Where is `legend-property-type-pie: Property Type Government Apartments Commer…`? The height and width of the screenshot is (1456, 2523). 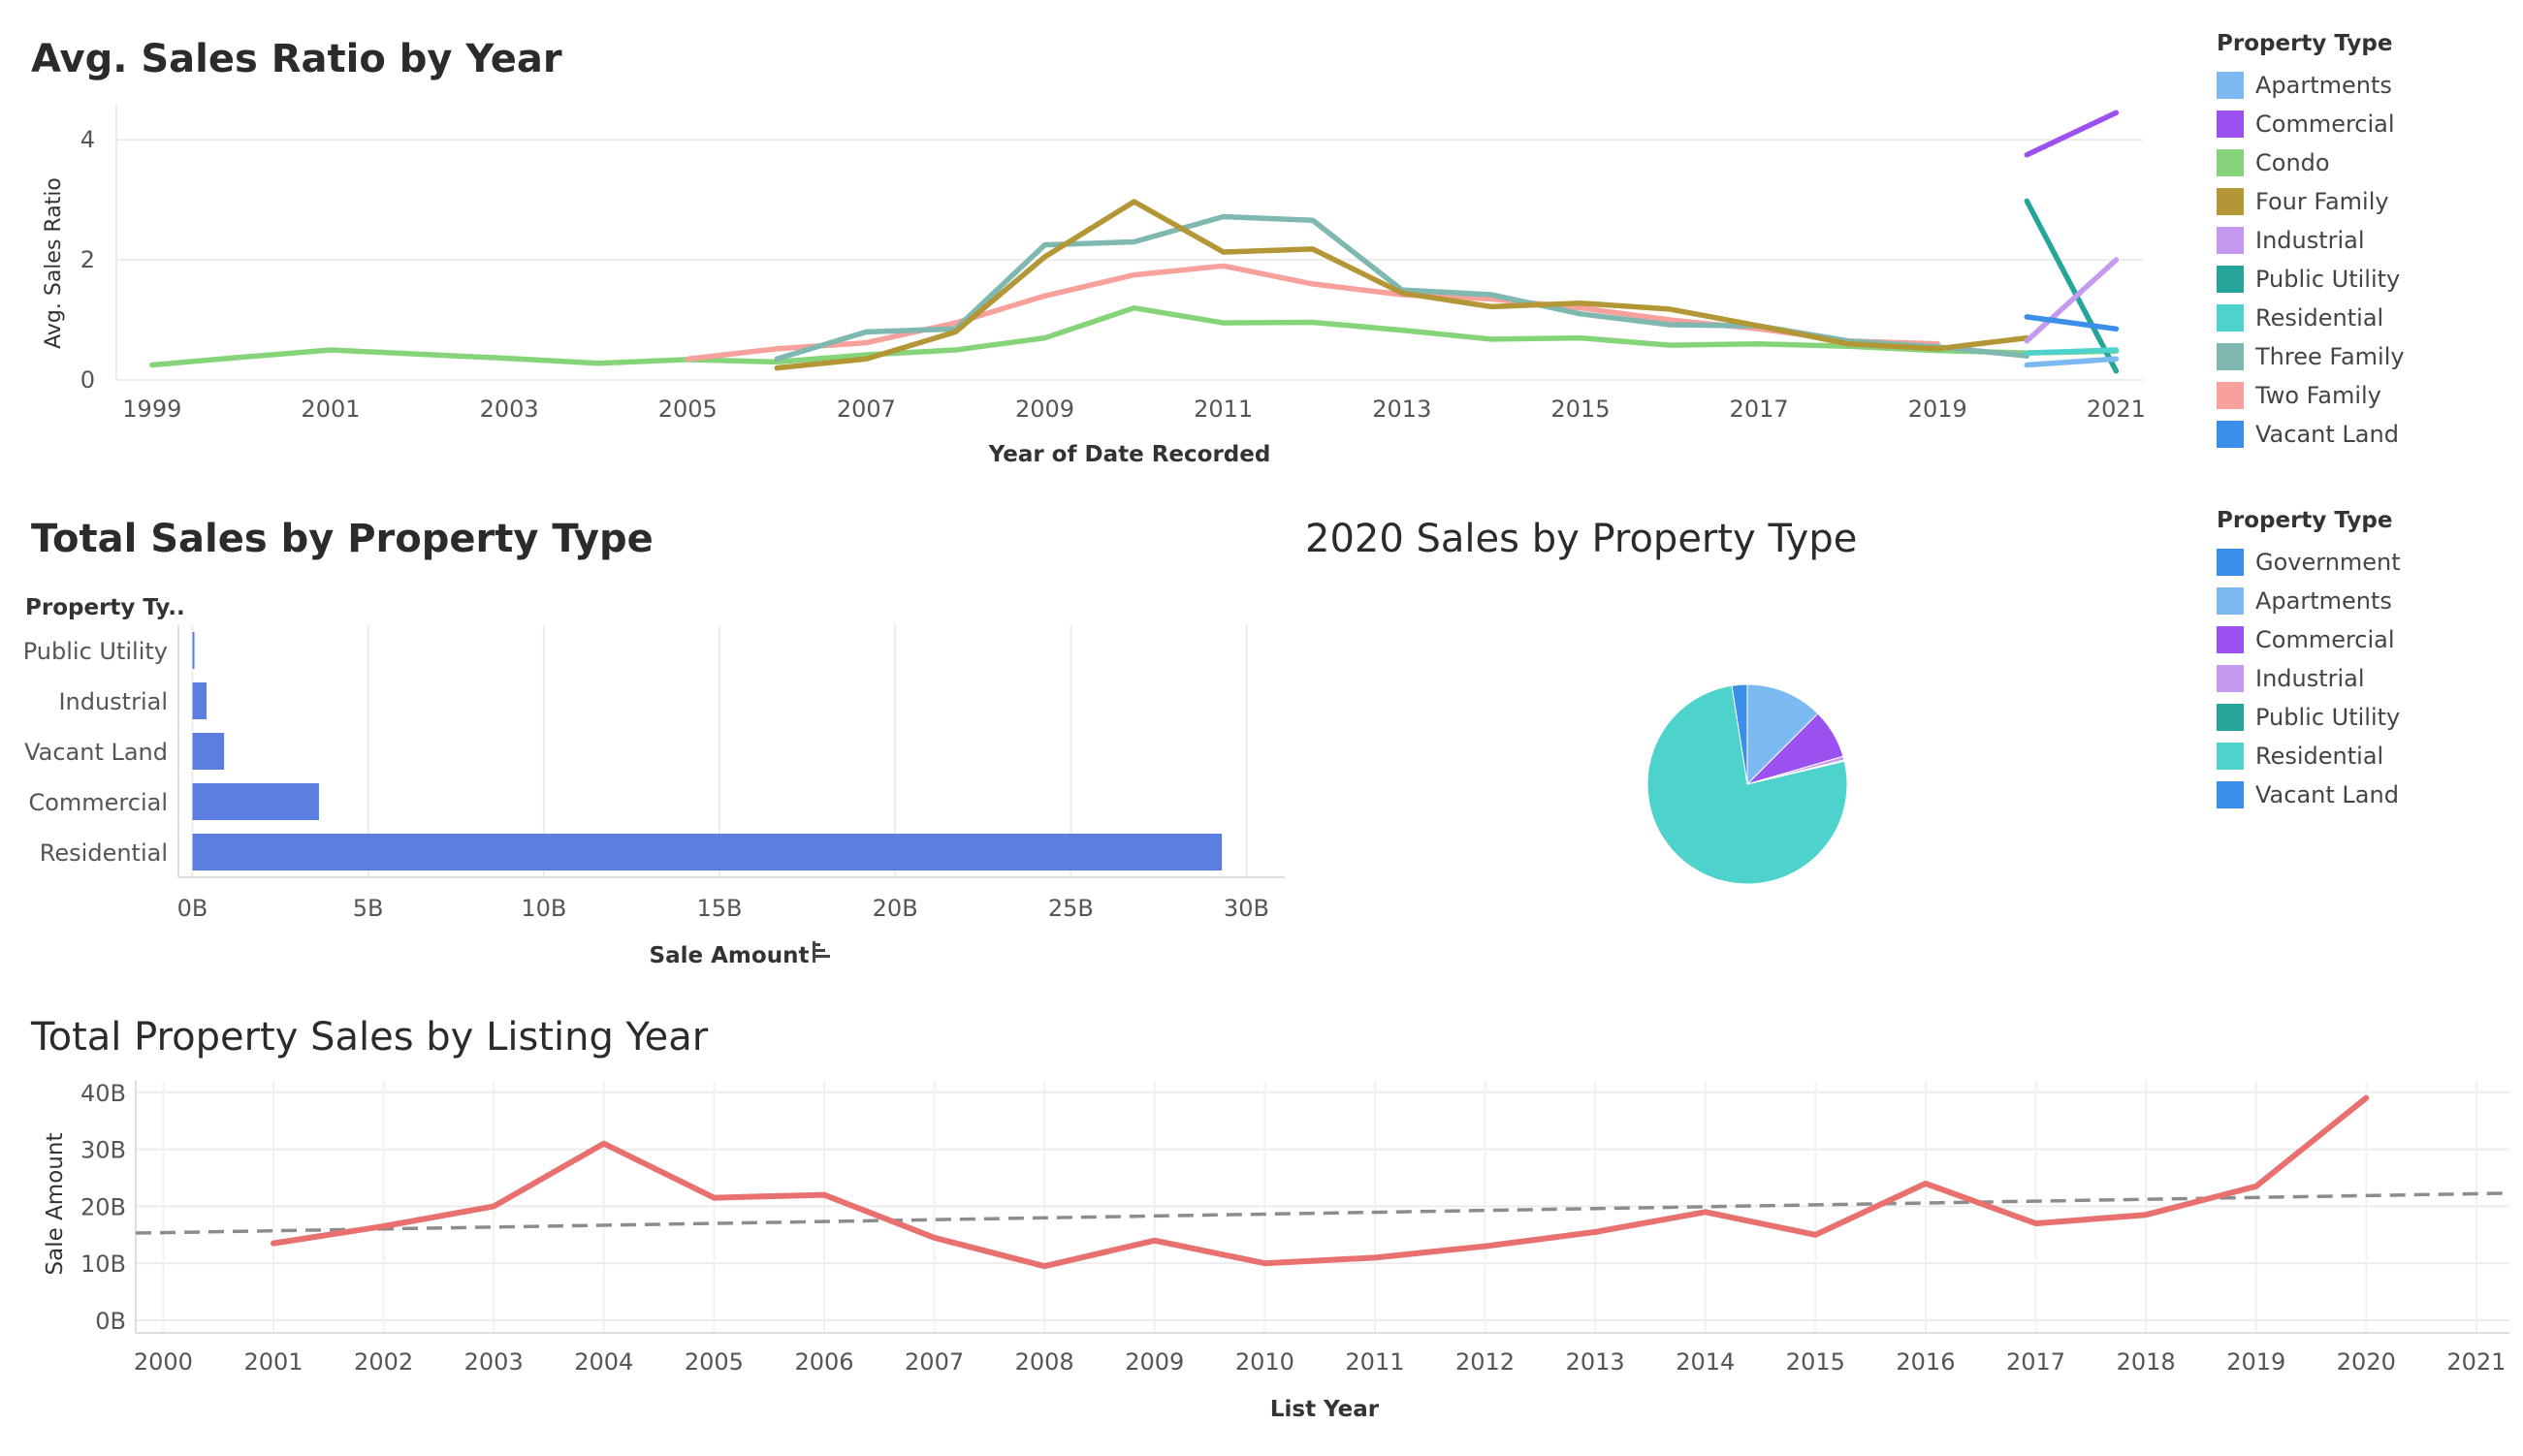 legend-property-type-pie: Property Type Government Apartments Commer… is located at coordinates (2309, 659).